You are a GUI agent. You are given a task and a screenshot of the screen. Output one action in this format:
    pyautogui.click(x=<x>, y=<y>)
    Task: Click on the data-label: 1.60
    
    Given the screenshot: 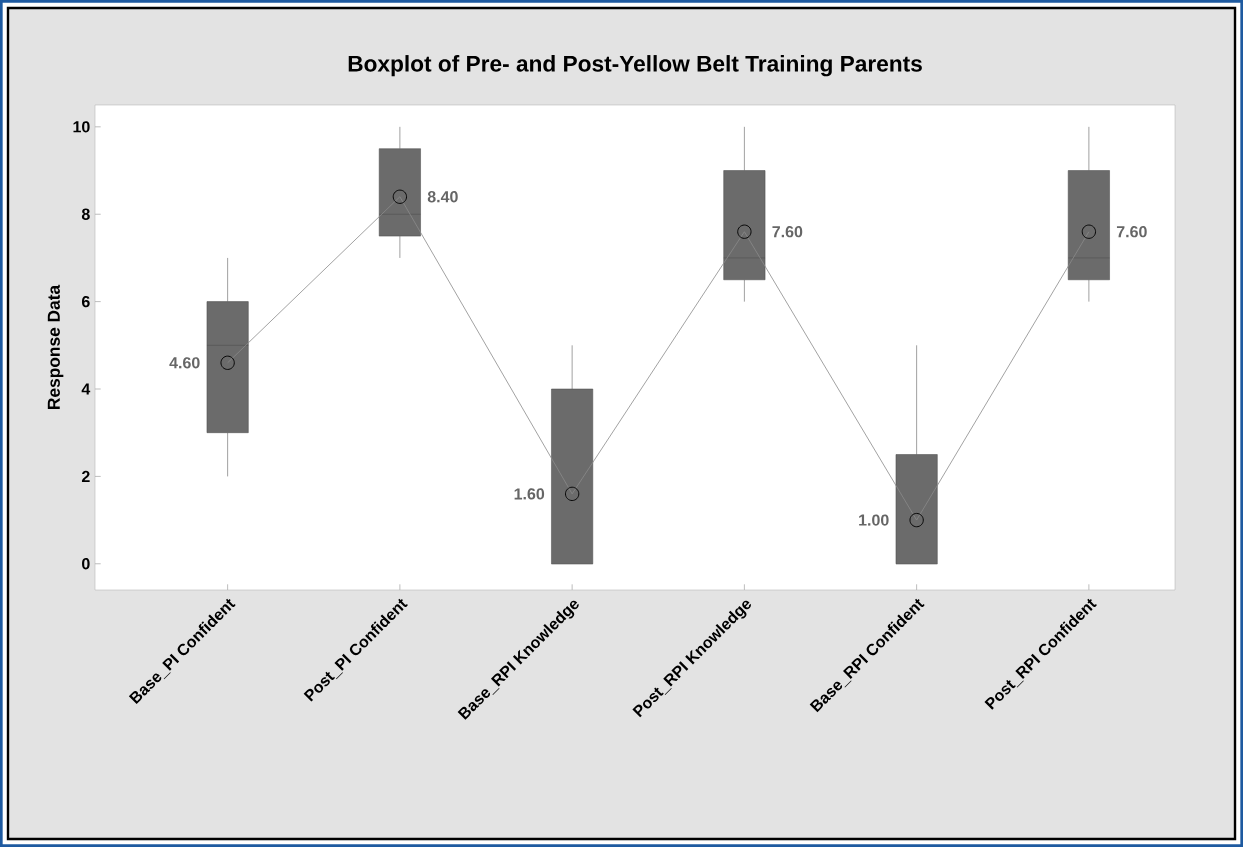 What is the action you would take?
    pyautogui.click(x=529, y=494)
    